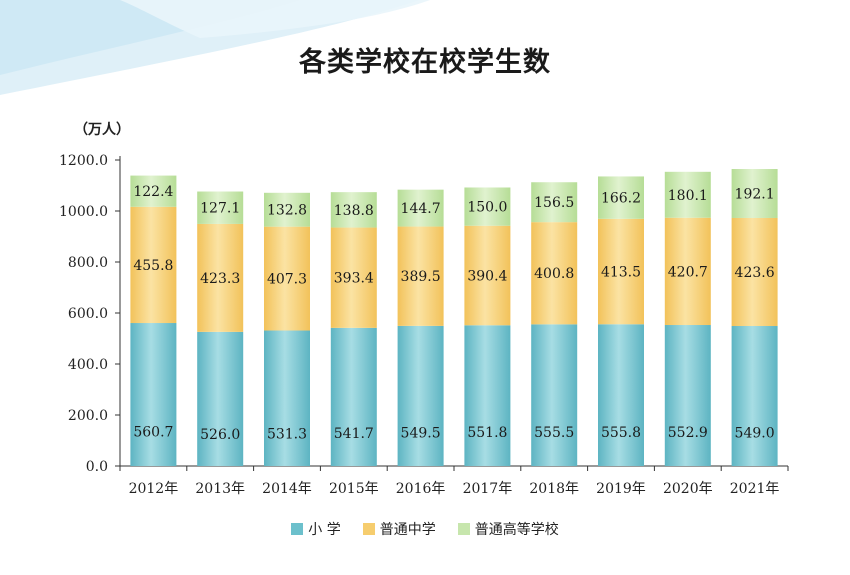 This screenshot has height=575, width=850. I want to click on x-category-label: 2016年, so click(421, 489).